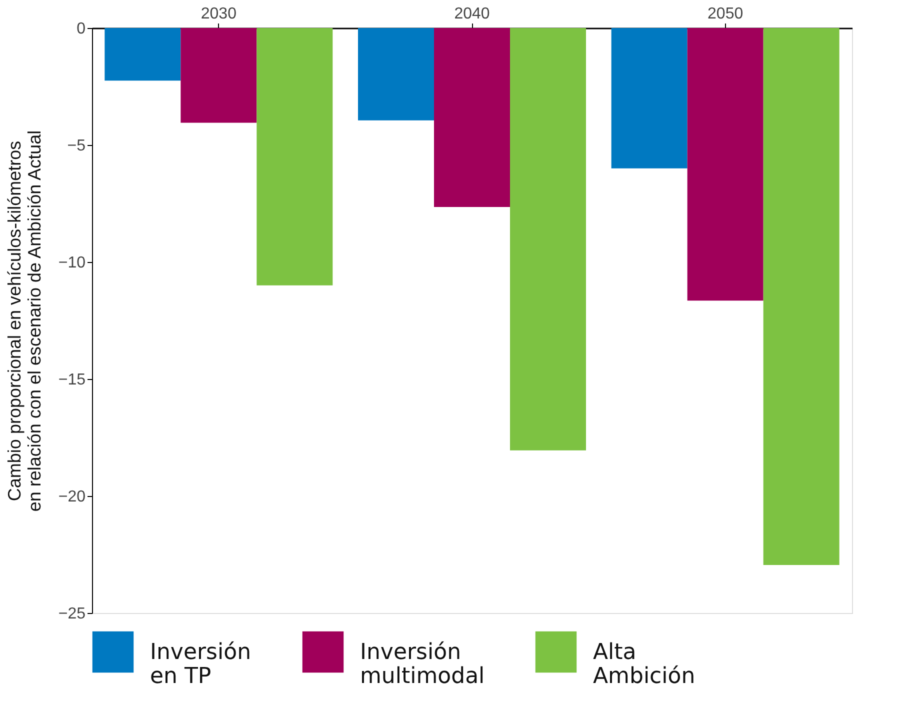 The width and height of the screenshot is (914, 723). I want to click on y-axis-title: Cambio proporcional en vehículos-kilómetros en relación con el escenario de Ambición Actual, so click(24, 321).